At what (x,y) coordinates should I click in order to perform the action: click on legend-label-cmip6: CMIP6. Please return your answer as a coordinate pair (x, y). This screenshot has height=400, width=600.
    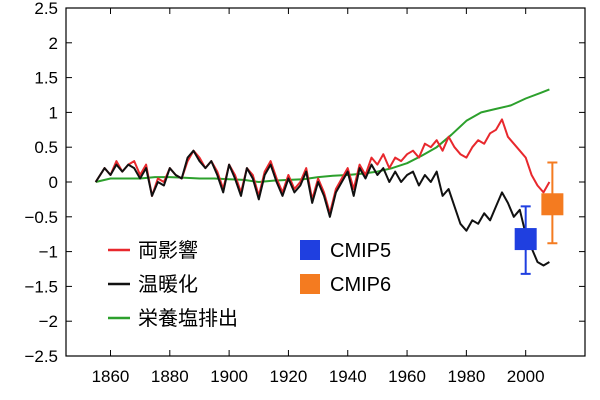
    Looking at the image, I should click on (360, 285).